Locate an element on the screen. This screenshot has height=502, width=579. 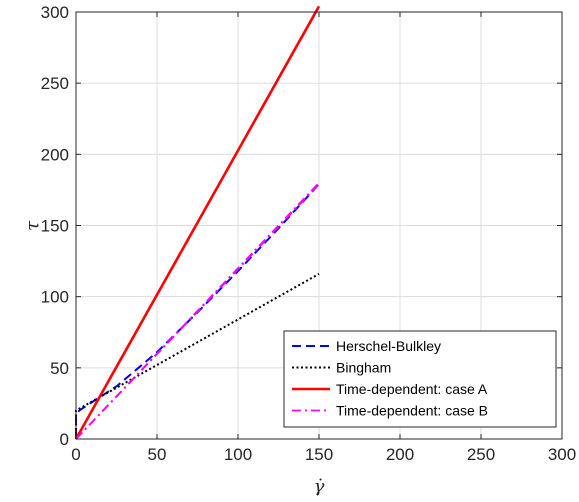
x-tick-label: 300 is located at coordinates (562, 454).